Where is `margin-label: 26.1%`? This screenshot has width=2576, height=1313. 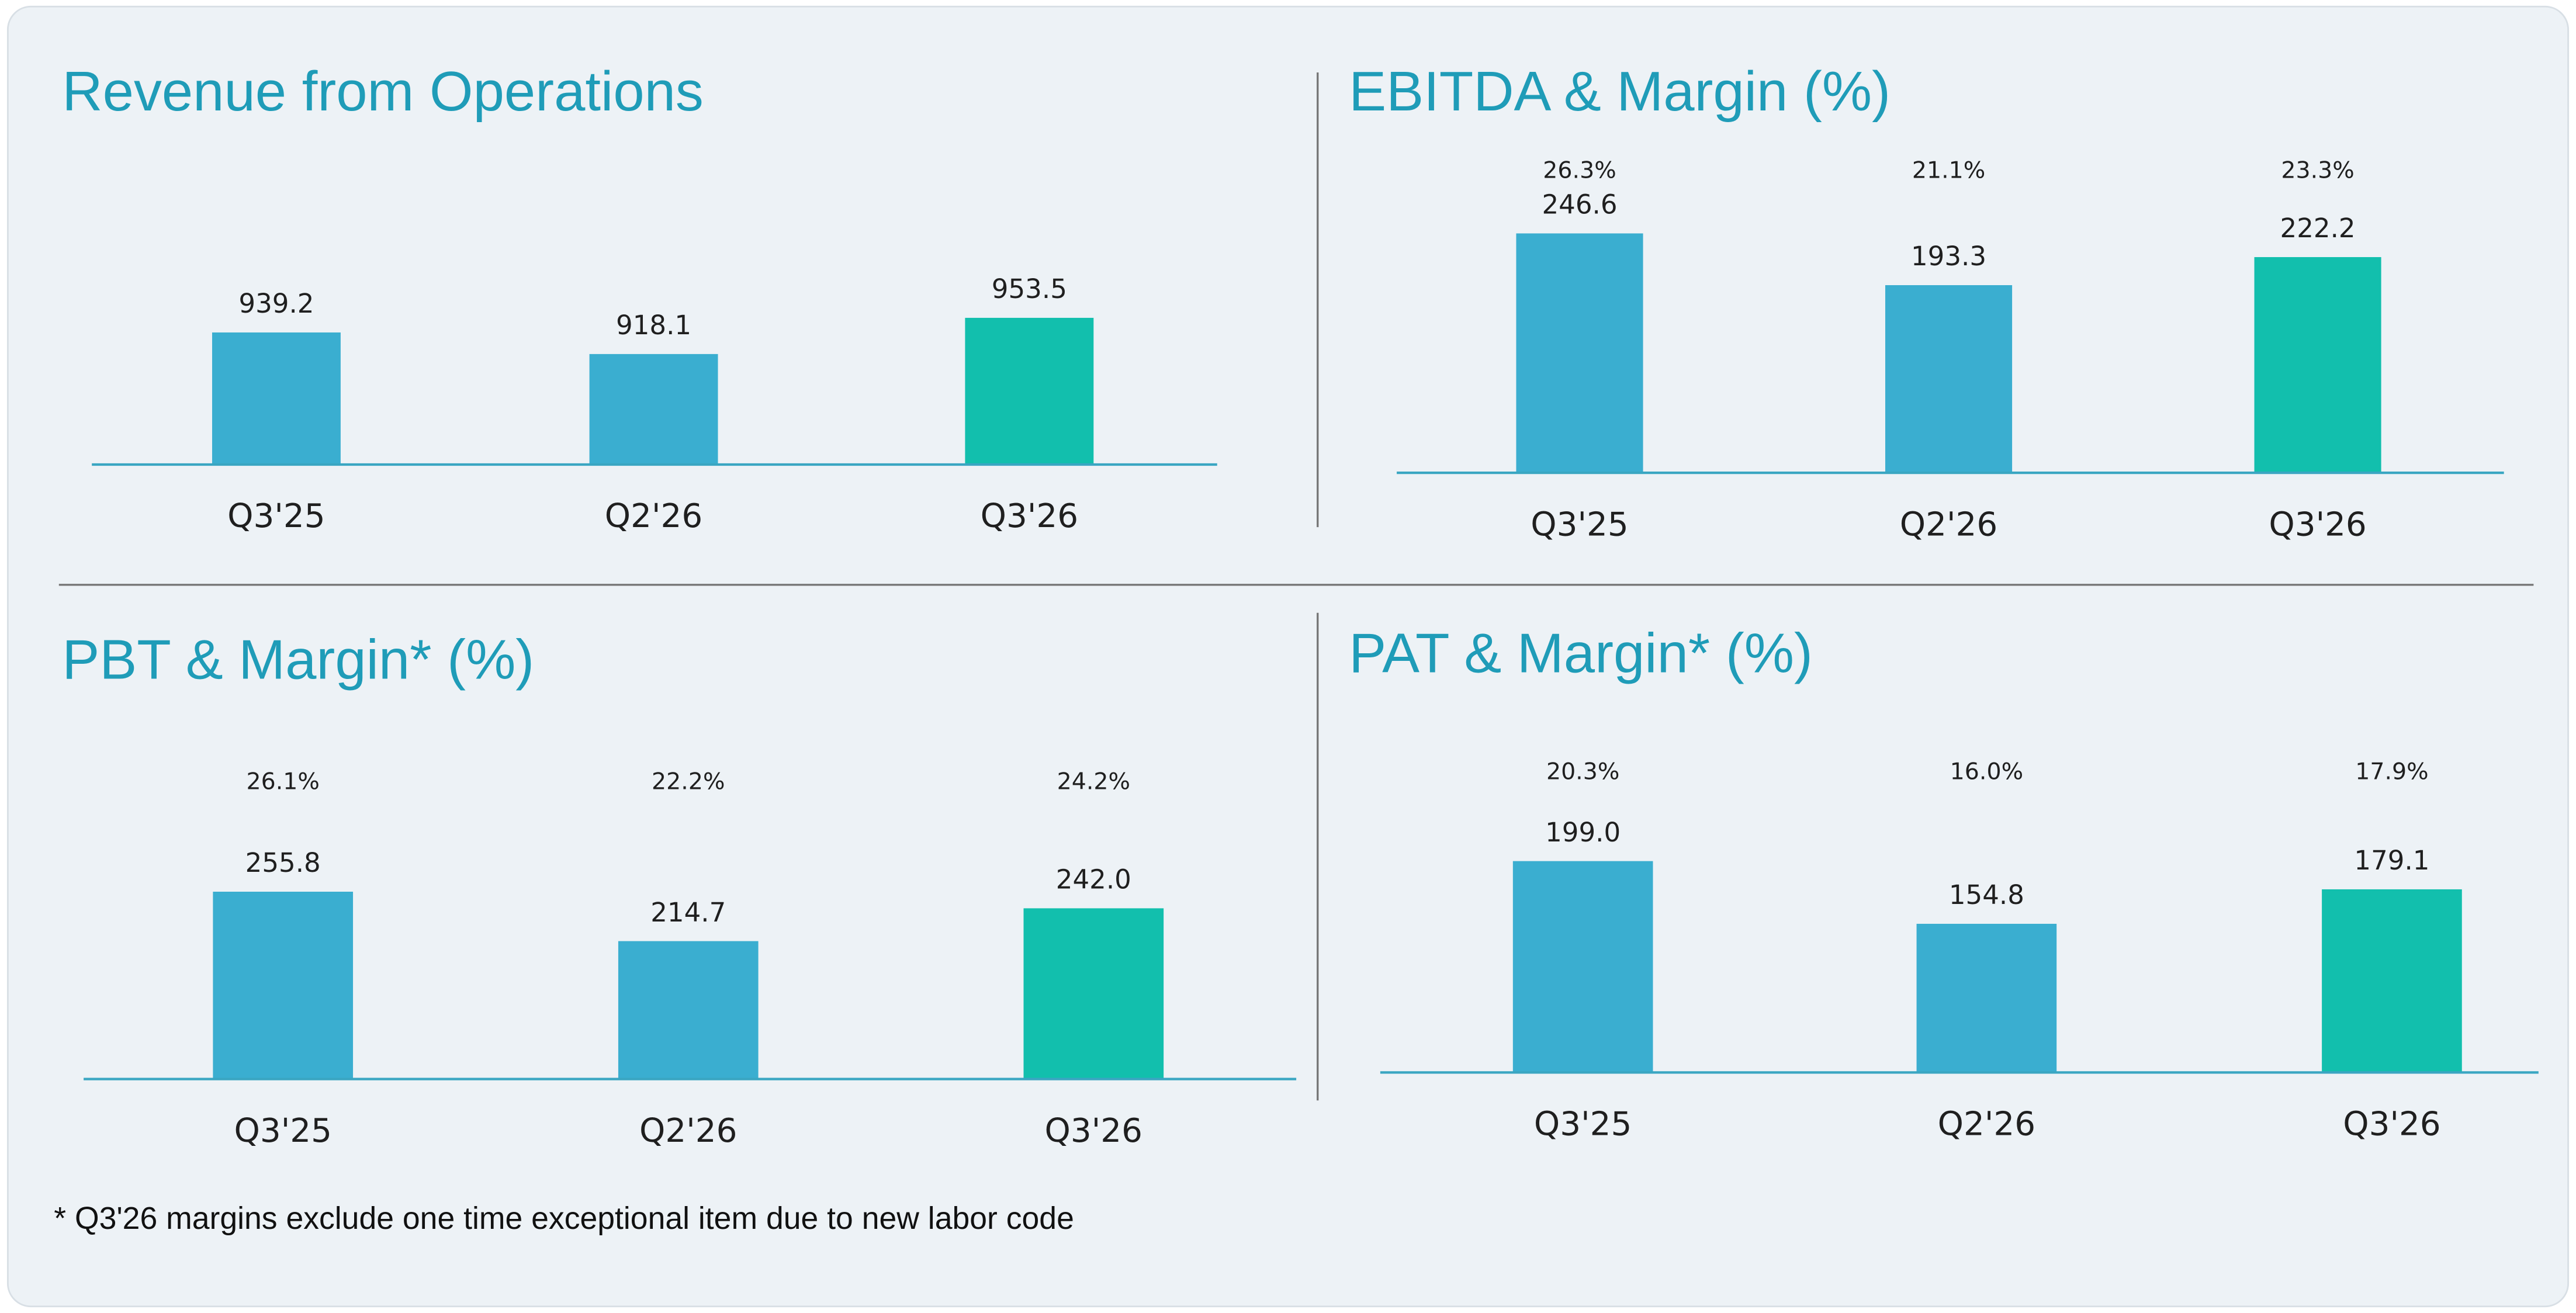
margin-label: 26.1% is located at coordinates (284, 781).